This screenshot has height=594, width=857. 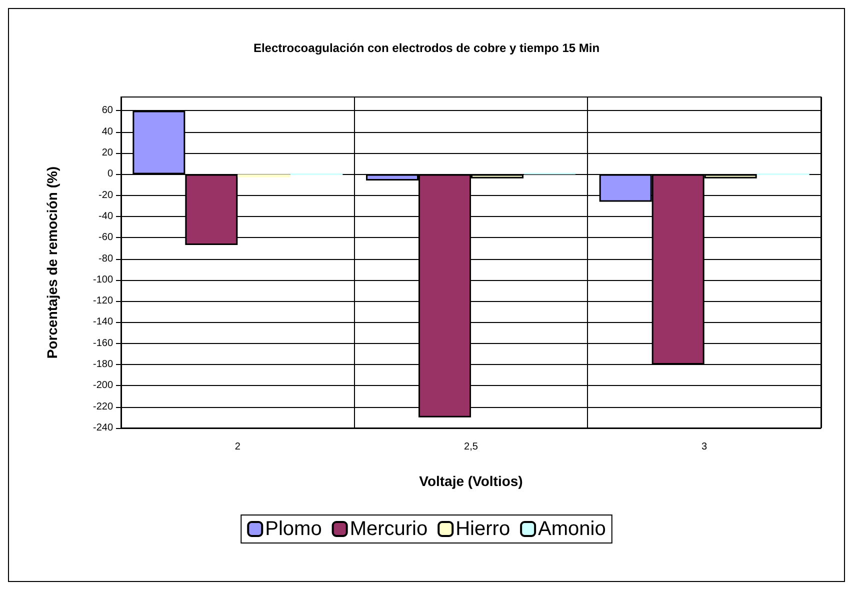 I want to click on x-tick-label: 2,5, so click(x=471, y=447).